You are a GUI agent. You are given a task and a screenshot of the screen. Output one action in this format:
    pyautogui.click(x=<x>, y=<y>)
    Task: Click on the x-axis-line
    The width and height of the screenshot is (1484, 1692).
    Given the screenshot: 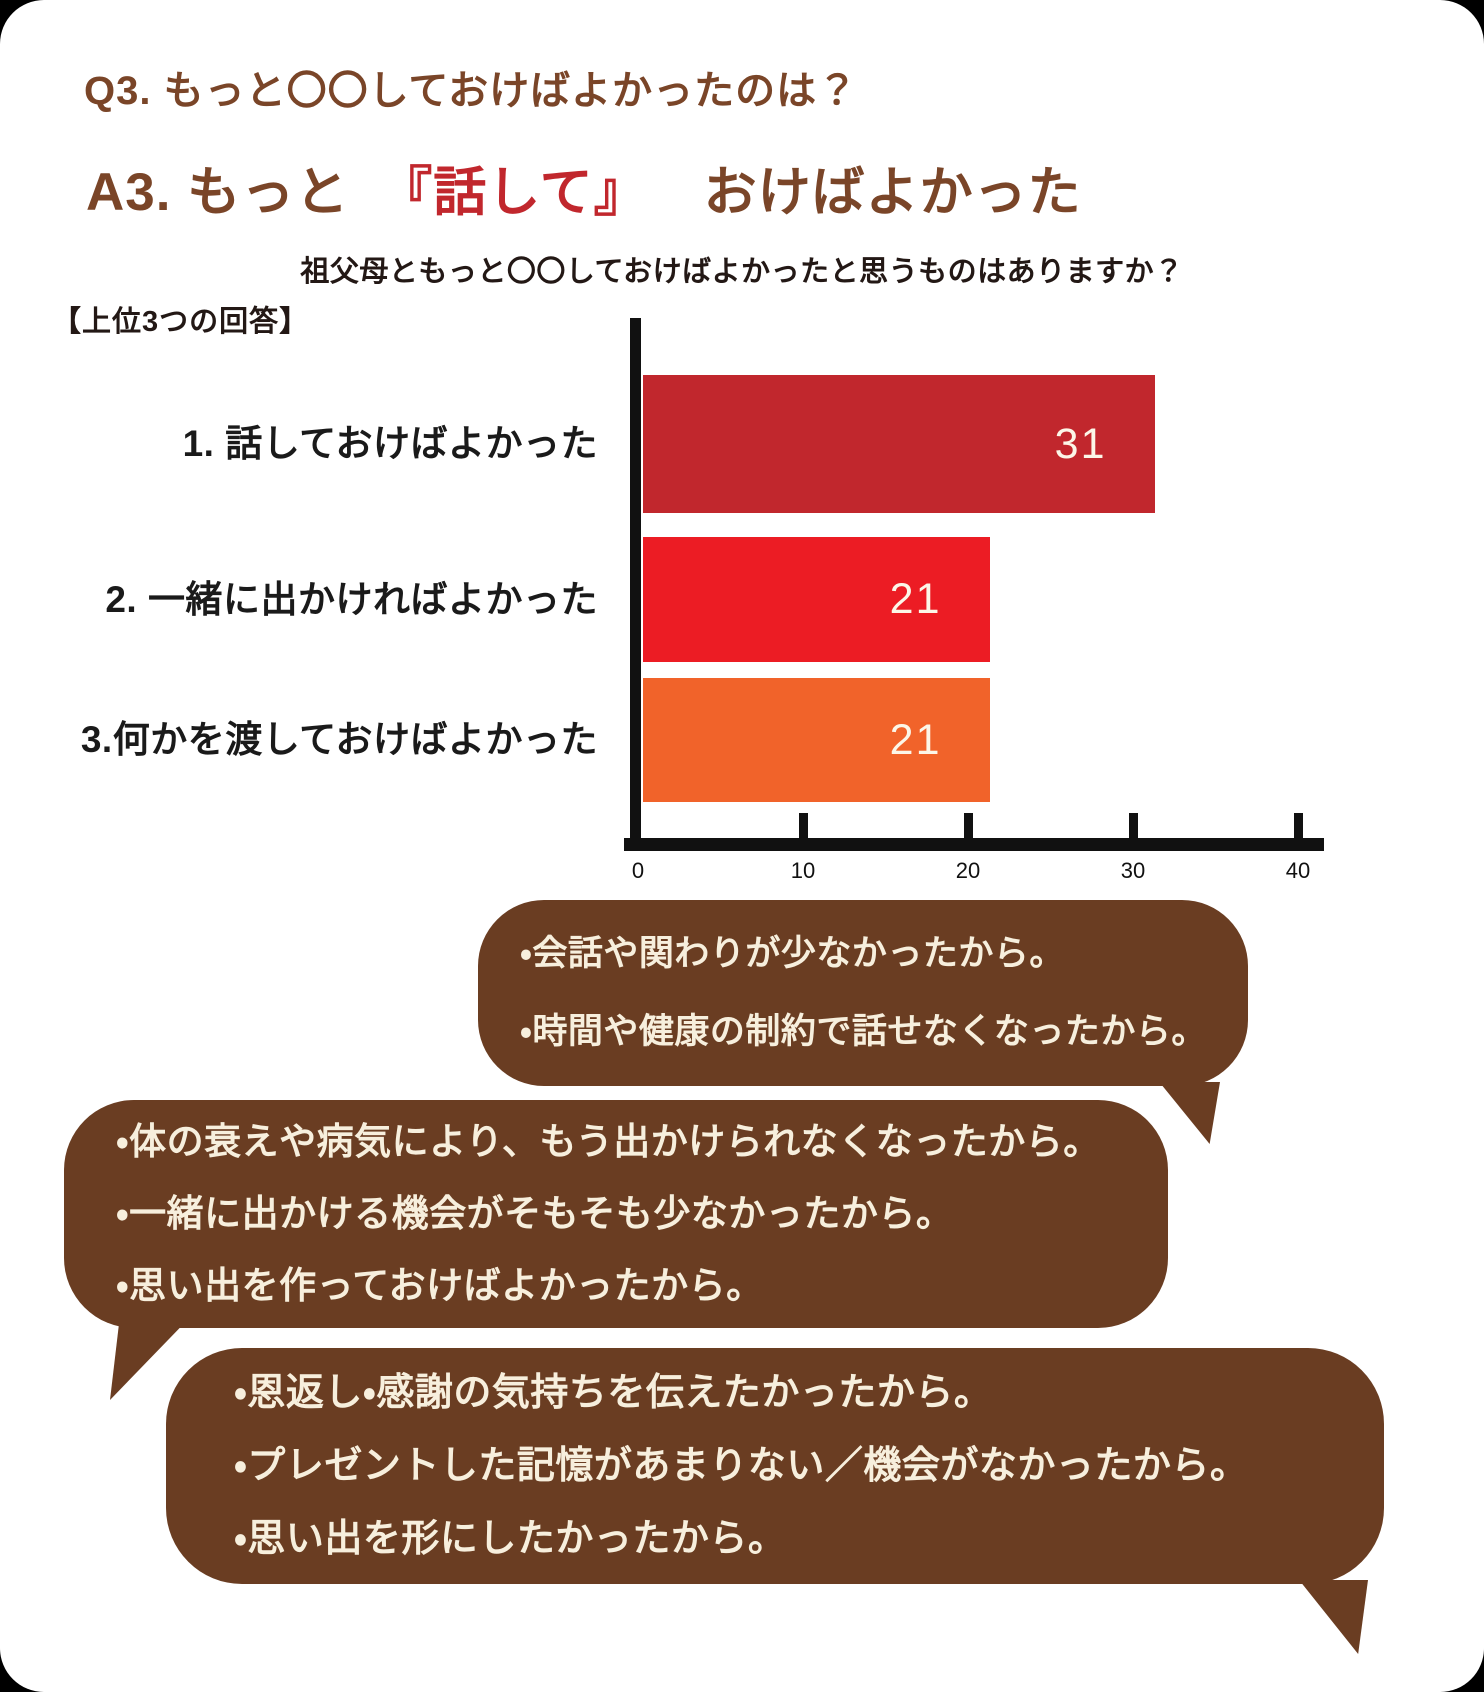 What is the action you would take?
    pyautogui.click(x=974, y=844)
    